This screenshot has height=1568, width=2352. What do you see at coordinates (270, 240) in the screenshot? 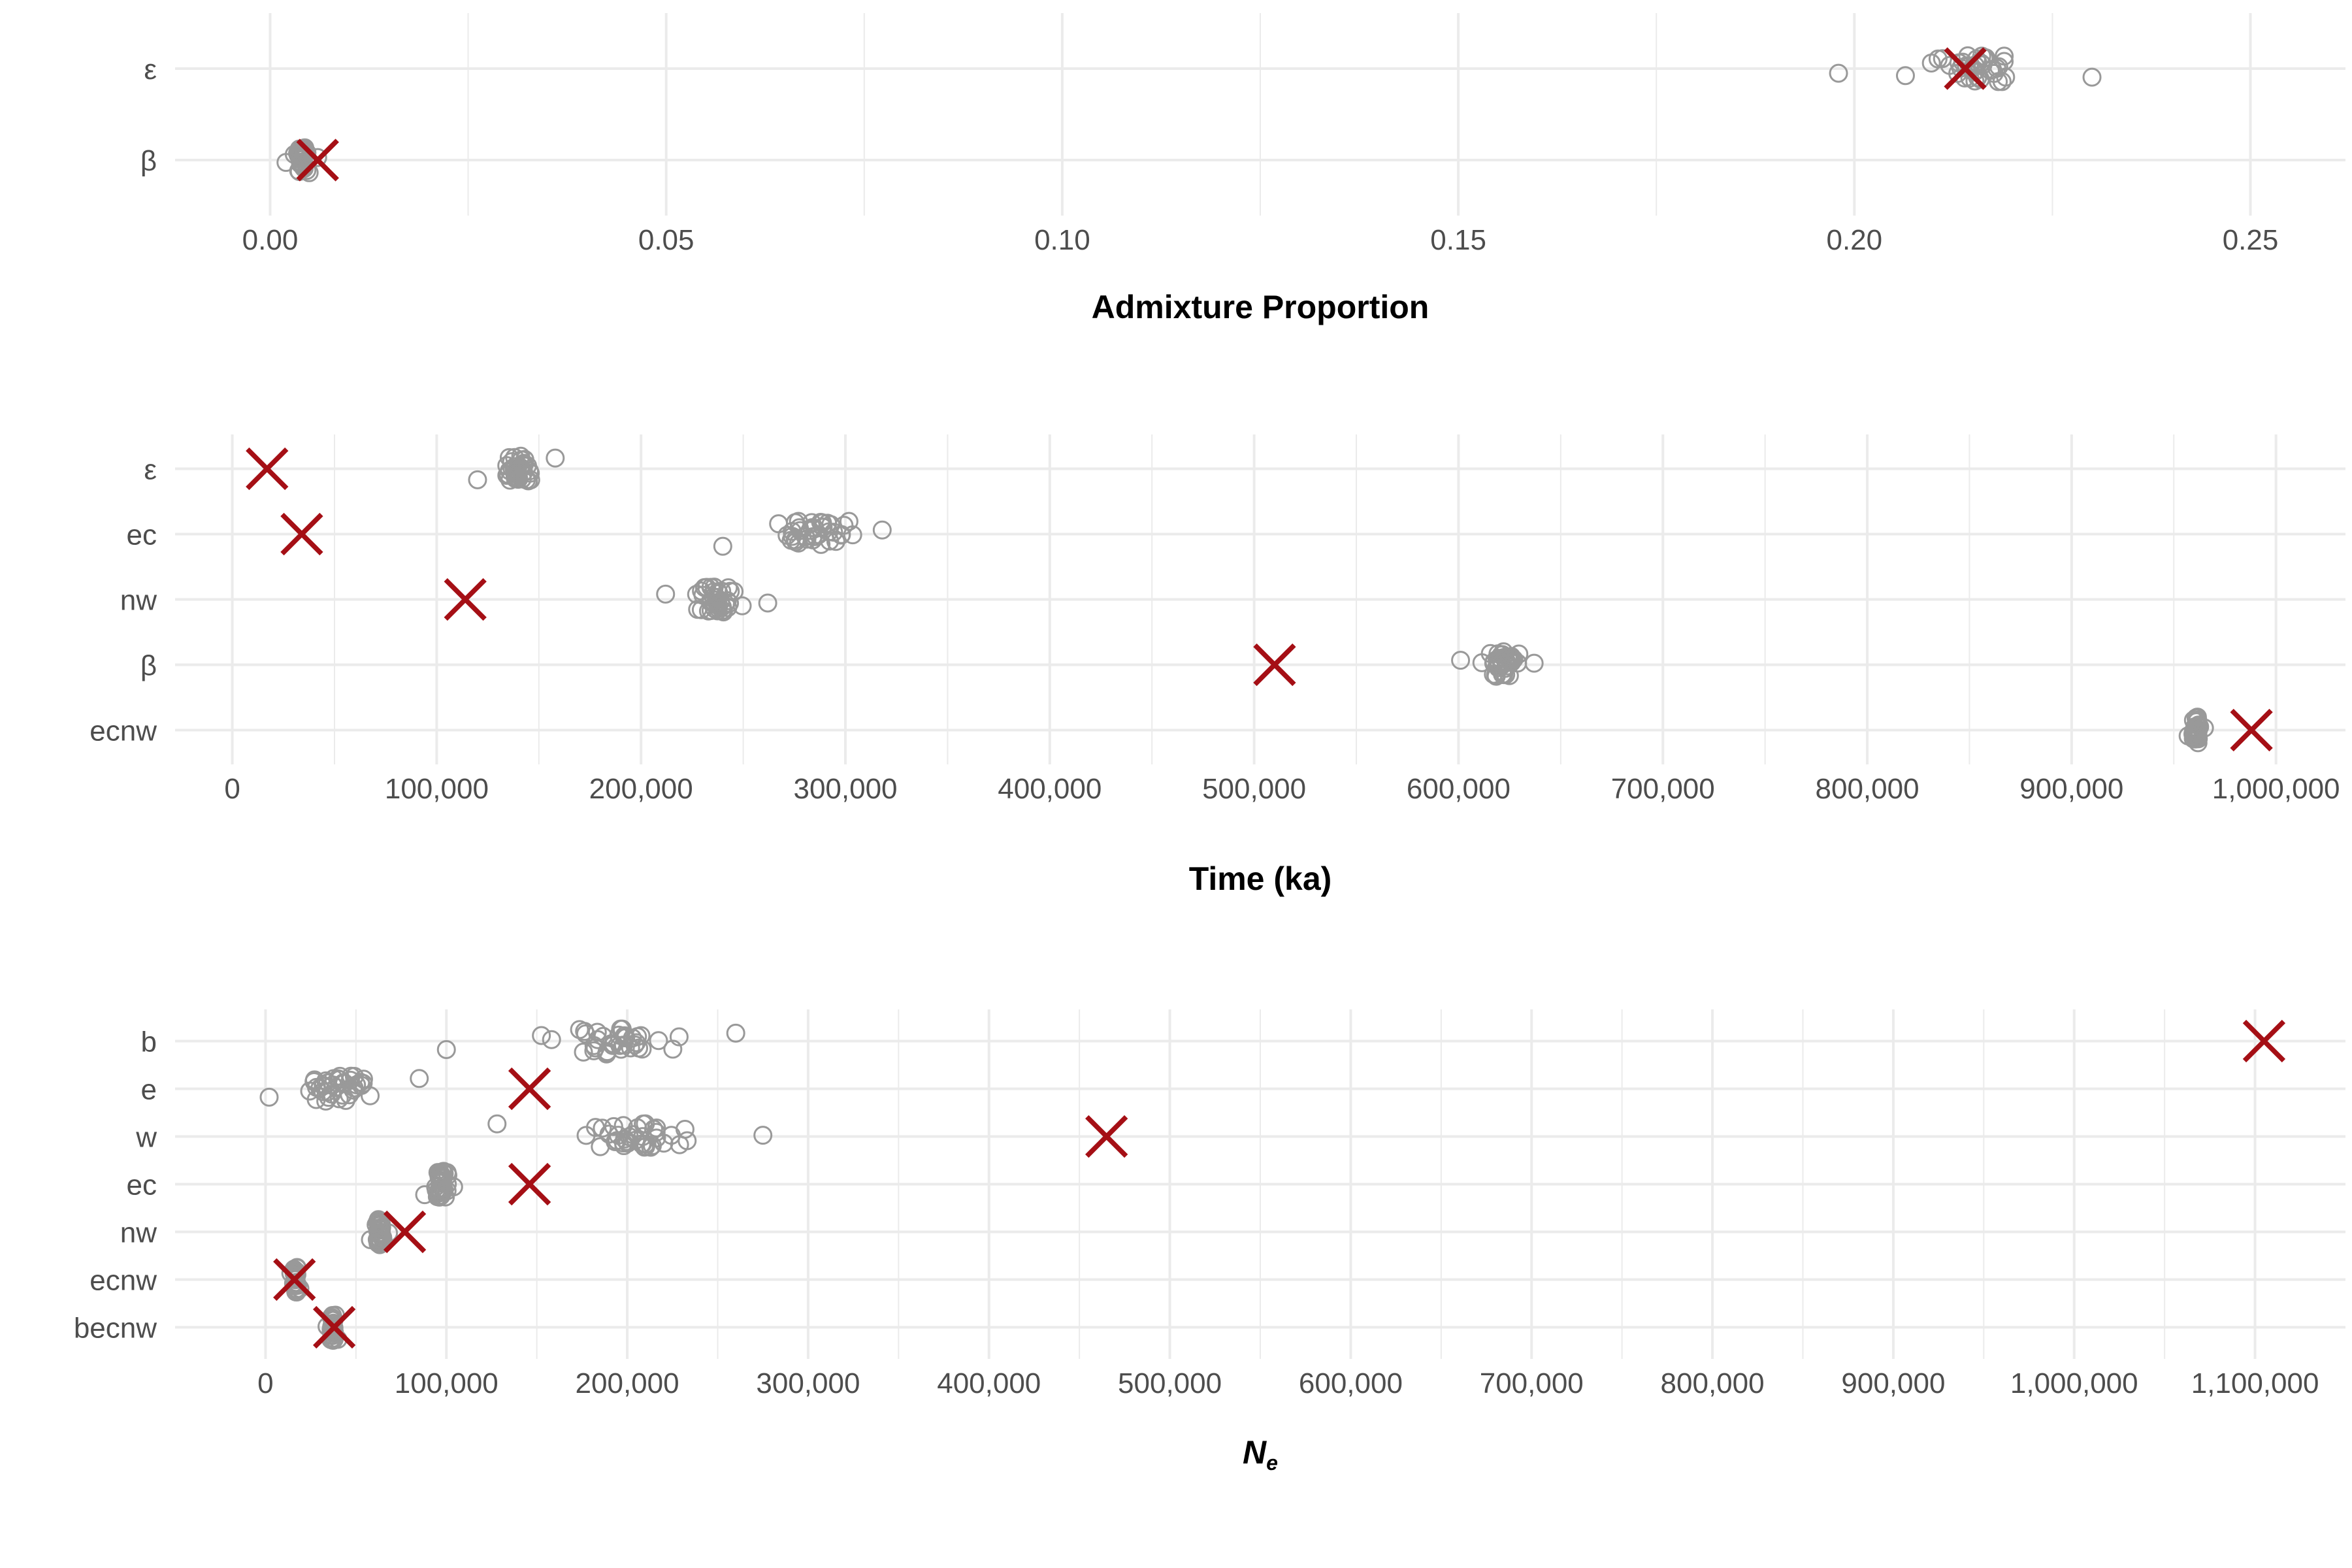
I see `x-tick-label: 0.00` at bounding box center [270, 240].